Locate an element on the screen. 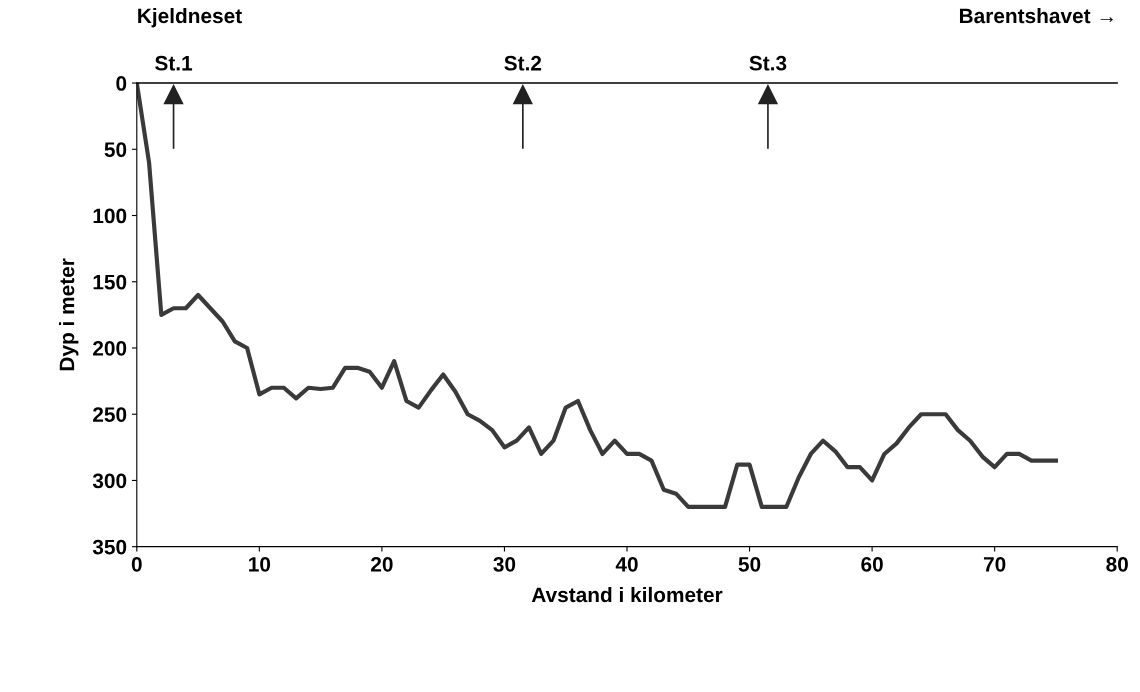 The height and width of the screenshot is (692, 1140). x-tick-label: 50 is located at coordinates (749, 564).